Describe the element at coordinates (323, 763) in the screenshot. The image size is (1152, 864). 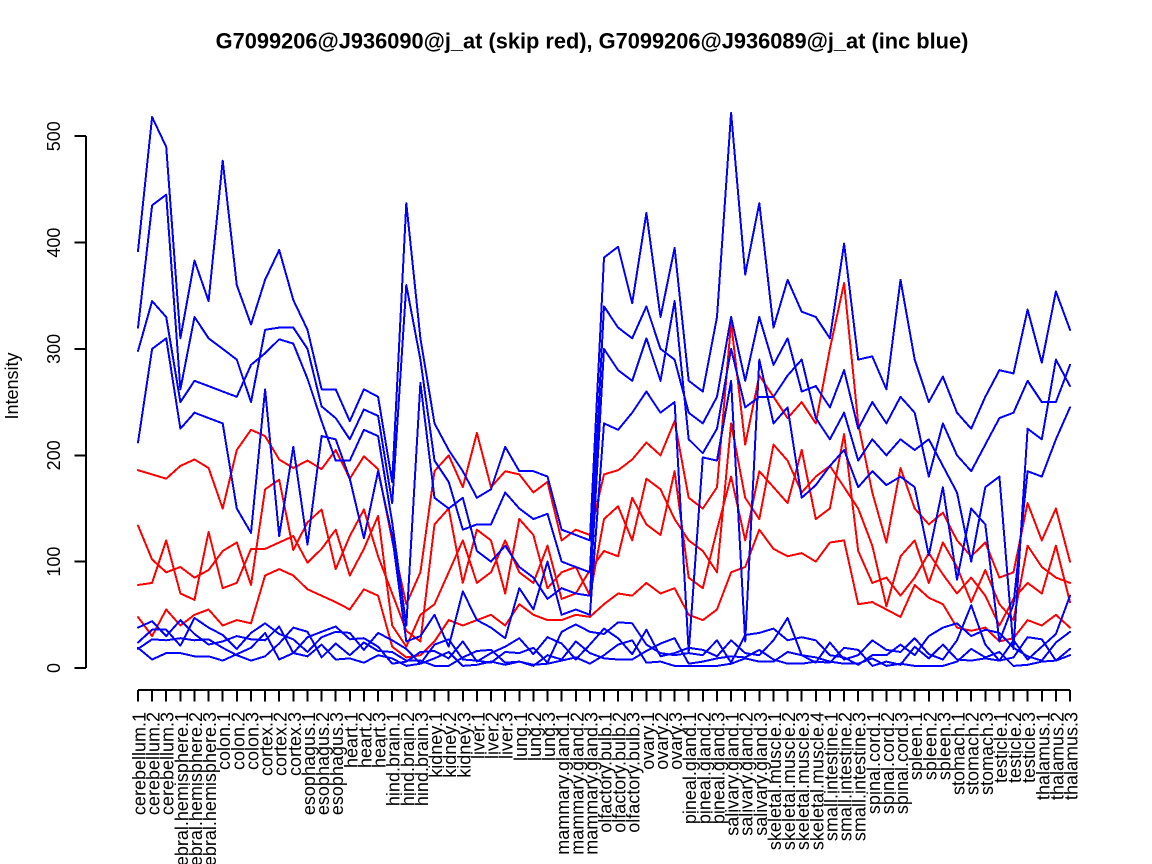
I see `svg-text: esophagus.2` at that location.